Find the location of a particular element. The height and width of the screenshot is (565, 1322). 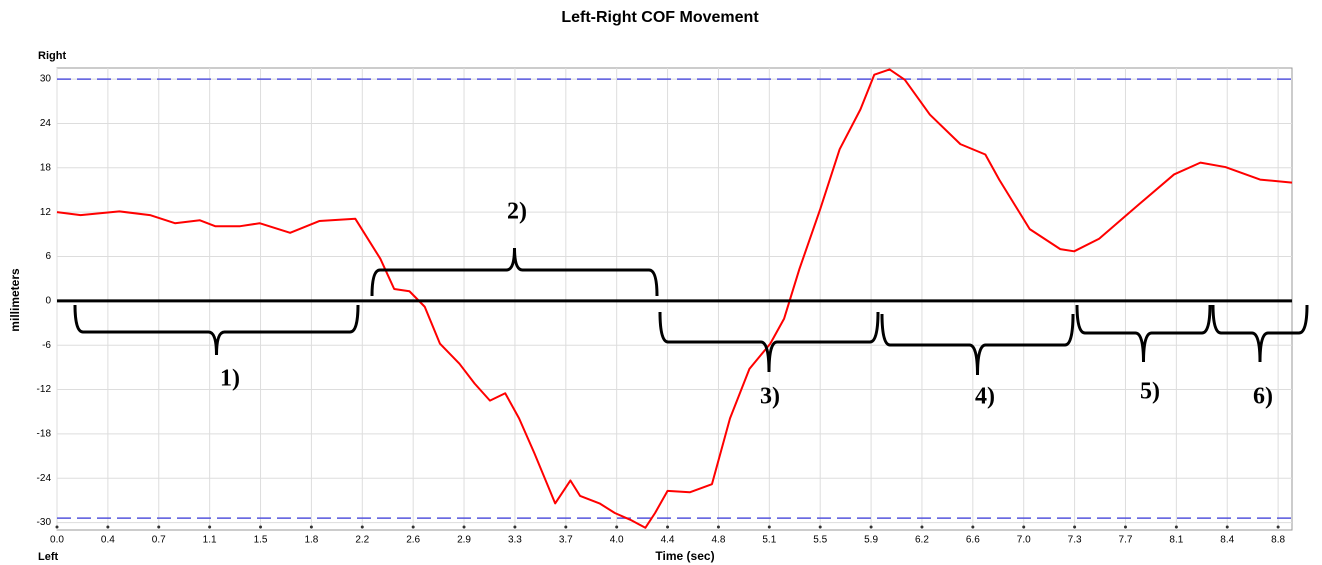

annotation: 5) is located at coordinates (1150, 392).